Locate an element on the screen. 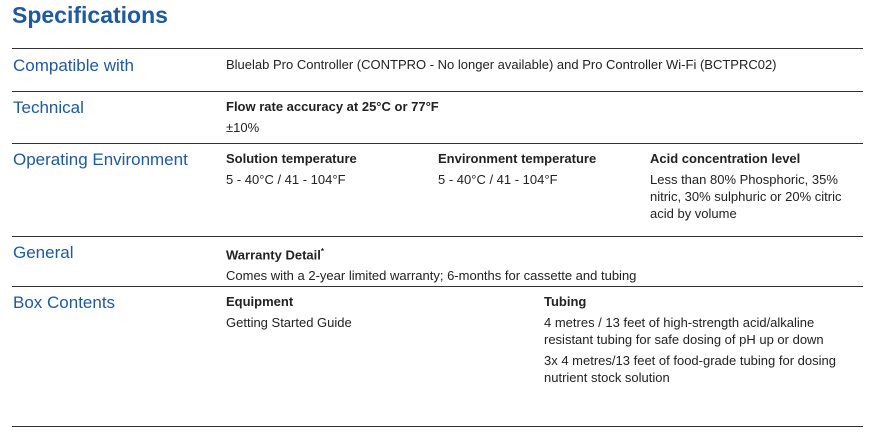 The height and width of the screenshot is (436, 875). footnote-marker: * is located at coordinates (322, 251).